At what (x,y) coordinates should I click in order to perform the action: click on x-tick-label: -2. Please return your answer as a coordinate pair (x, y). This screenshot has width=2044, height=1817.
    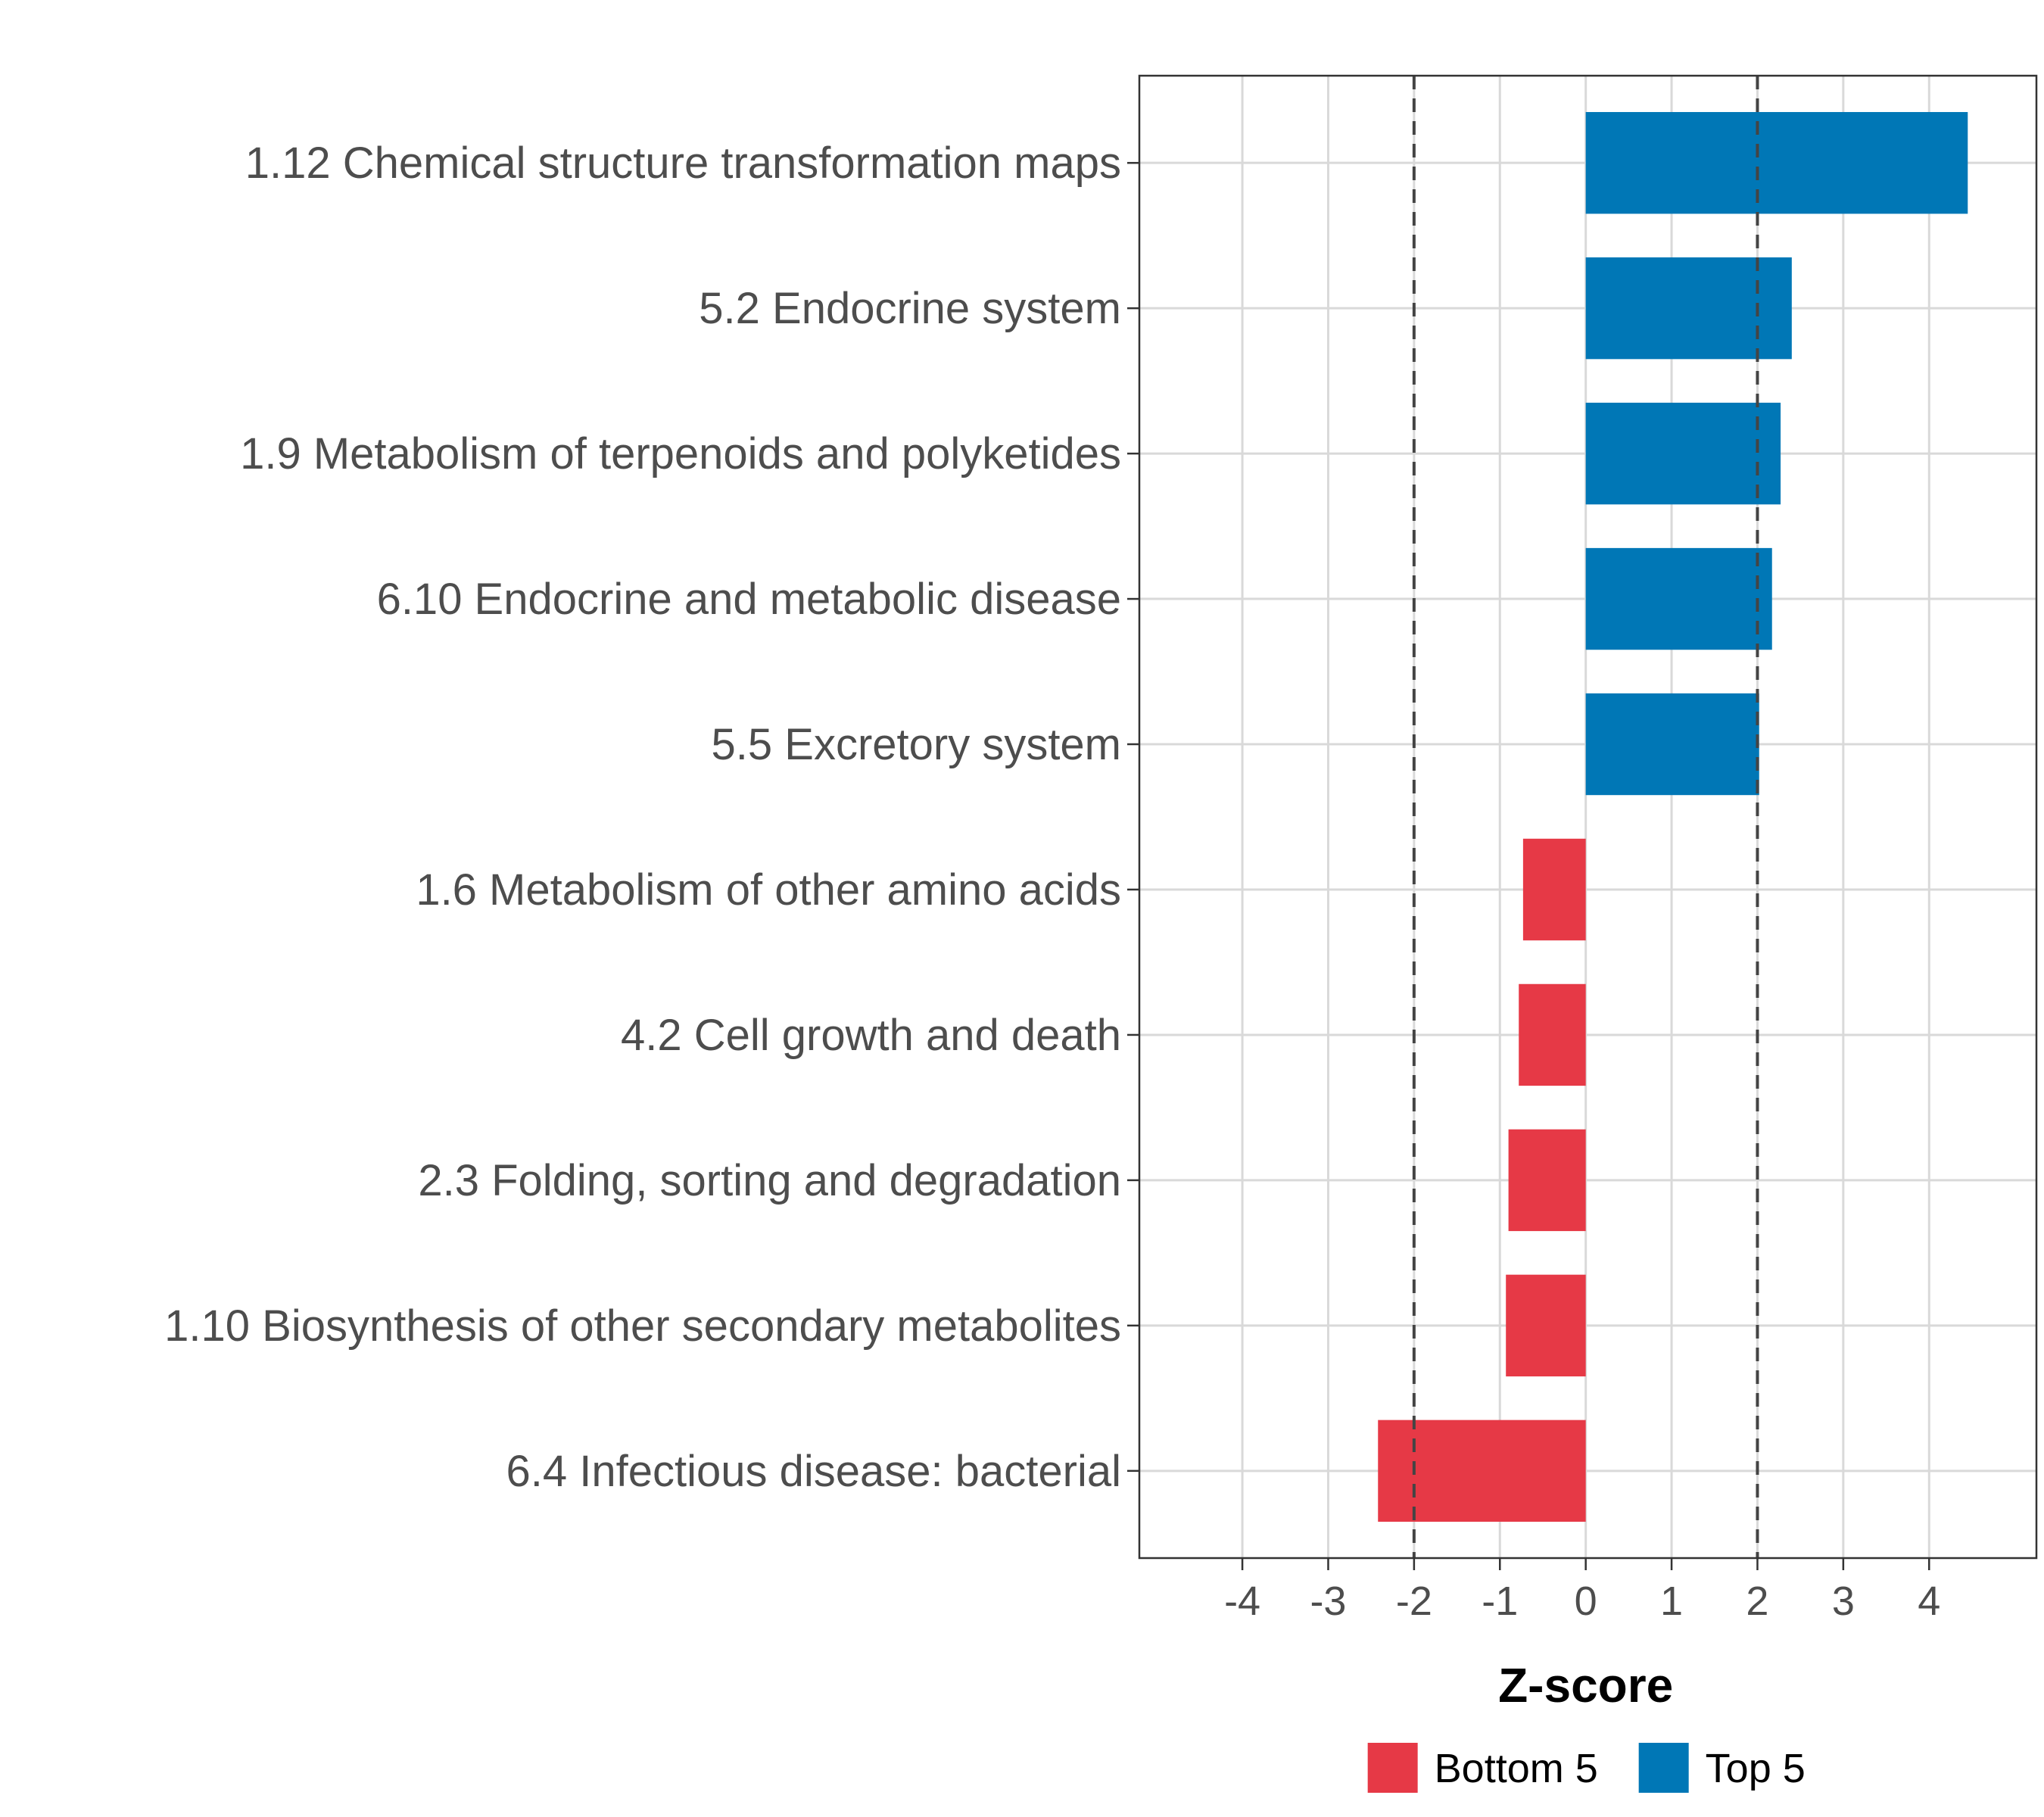
    Looking at the image, I should click on (1414, 1601).